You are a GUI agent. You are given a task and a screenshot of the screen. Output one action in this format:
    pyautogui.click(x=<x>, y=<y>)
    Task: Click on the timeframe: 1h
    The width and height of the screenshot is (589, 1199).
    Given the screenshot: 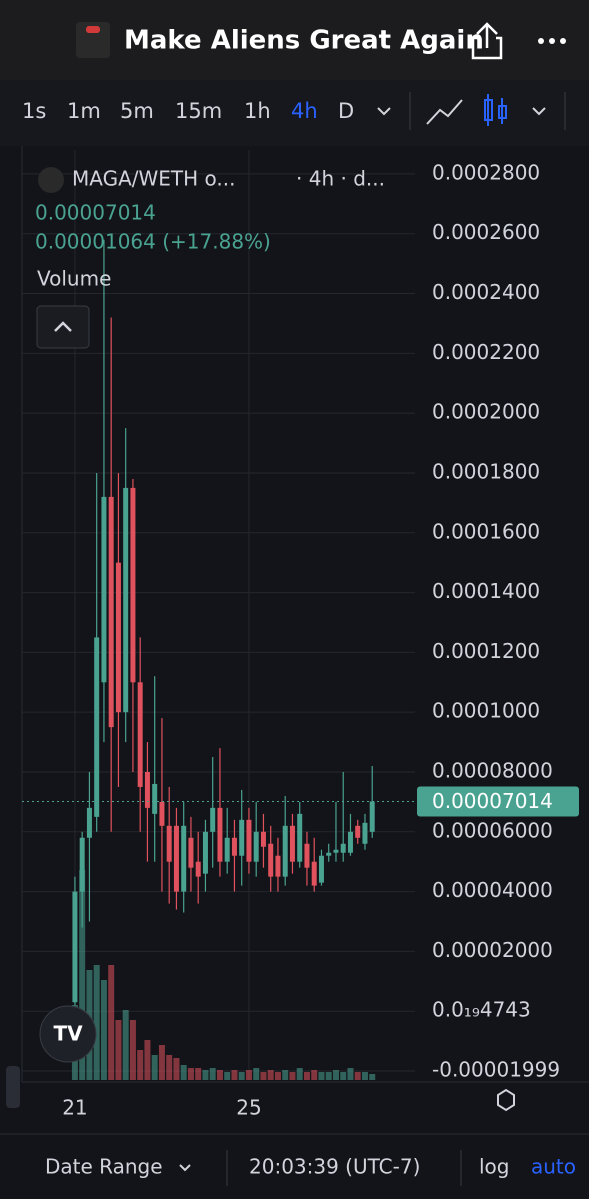 What is the action you would take?
    pyautogui.click(x=257, y=111)
    